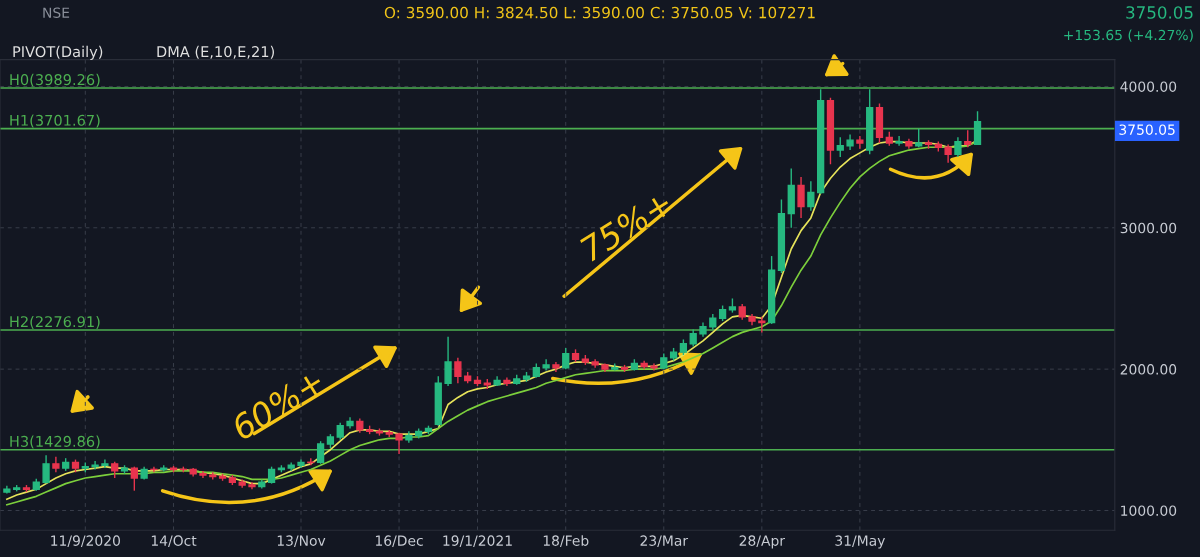 The height and width of the screenshot is (557, 1200). Describe the element at coordinates (58, 52) in the screenshot. I see `annotation: PIVOT(Daily)` at that location.